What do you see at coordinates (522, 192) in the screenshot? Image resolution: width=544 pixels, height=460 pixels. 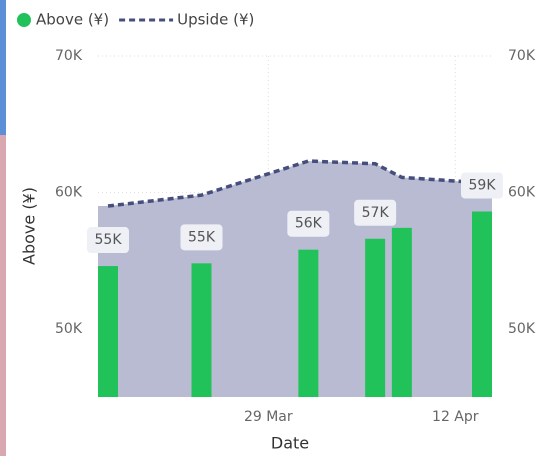 I see `y2-tick-label: 60K` at bounding box center [522, 192].